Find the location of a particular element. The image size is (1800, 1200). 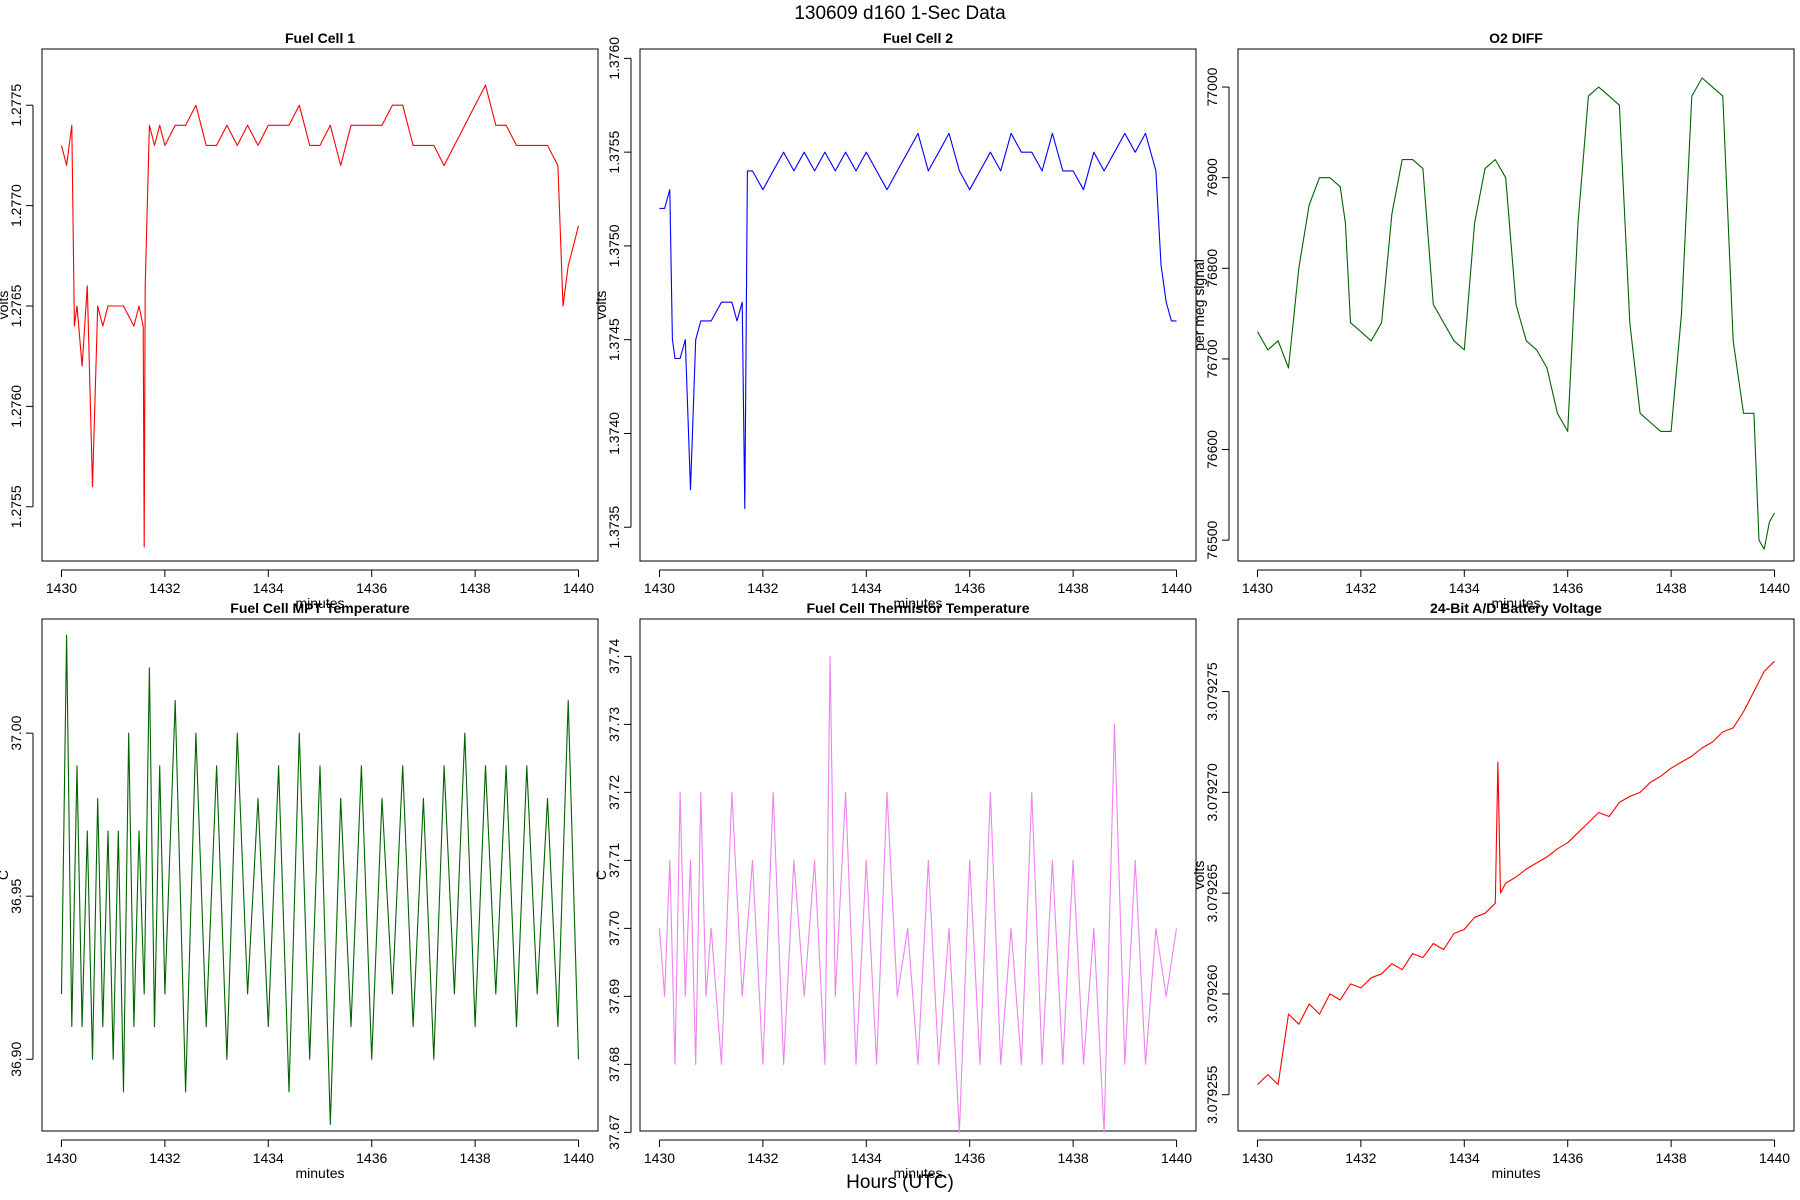

y-tick-label: 1.2765 is located at coordinates (16, 305).